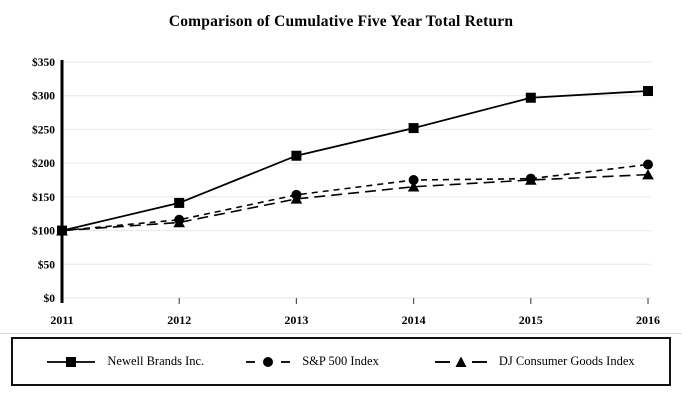 Image resolution: width=682 pixels, height=400 pixels. What do you see at coordinates (414, 320) in the screenshot?
I see `x-axis-tick-label: 2014` at bounding box center [414, 320].